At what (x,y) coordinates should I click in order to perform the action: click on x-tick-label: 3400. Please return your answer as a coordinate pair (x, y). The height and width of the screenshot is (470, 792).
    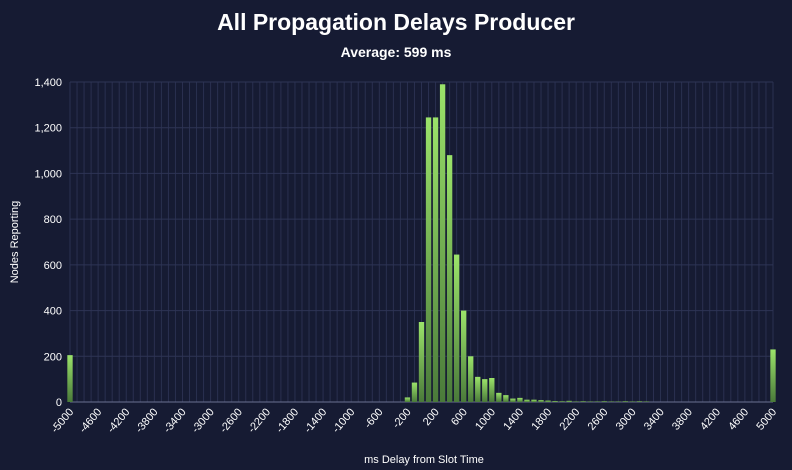
    Looking at the image, I should click on (654, 419).